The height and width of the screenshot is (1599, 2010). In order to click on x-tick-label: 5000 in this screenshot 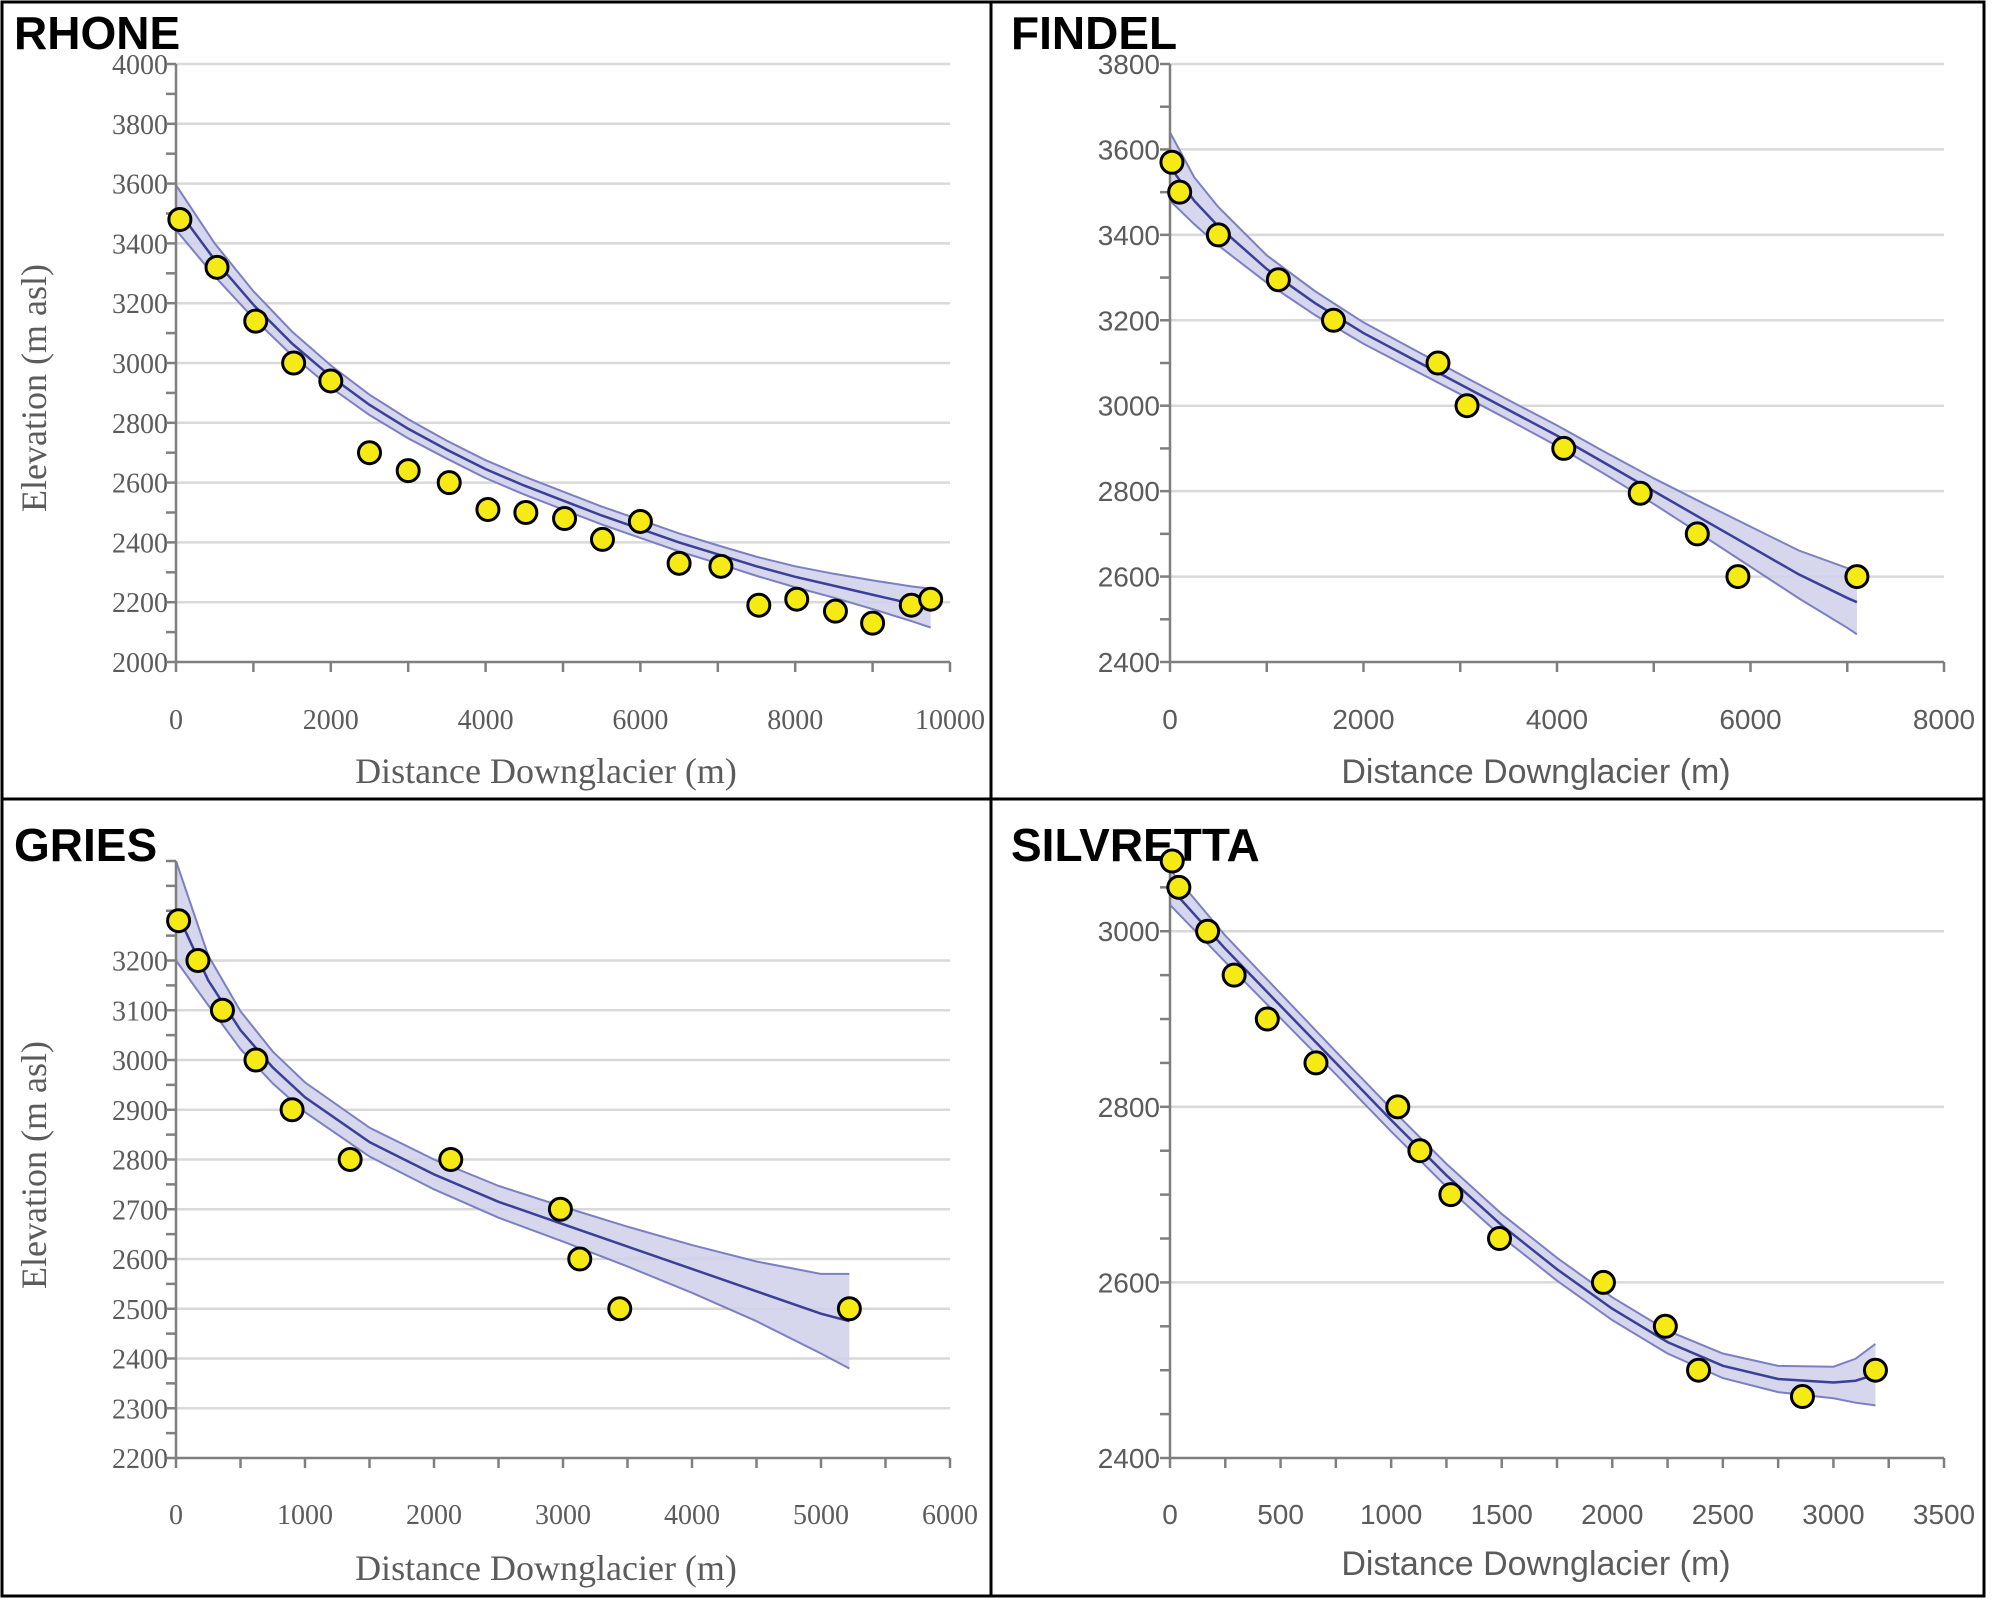, I will do `click(821, 1515)`.